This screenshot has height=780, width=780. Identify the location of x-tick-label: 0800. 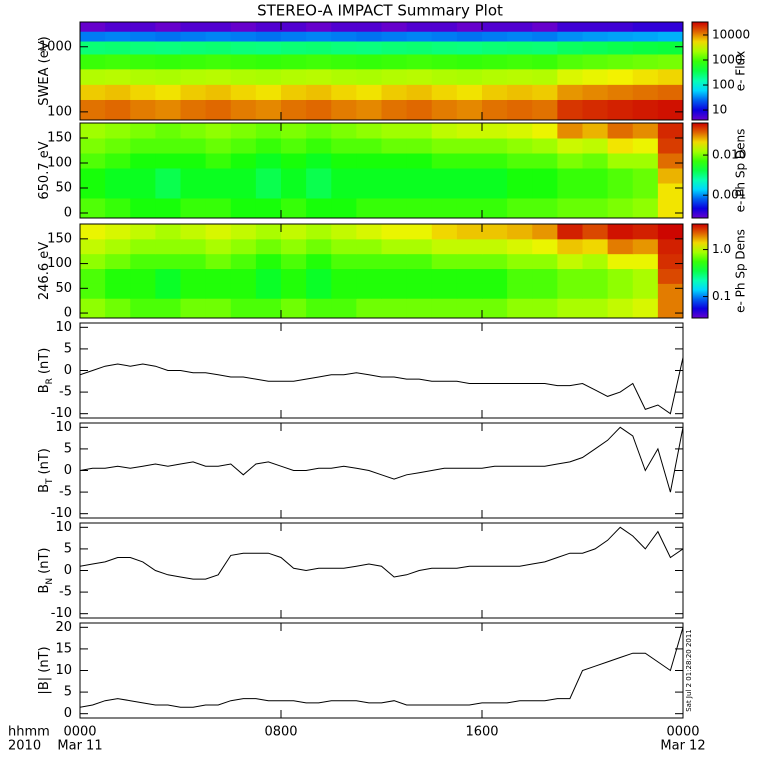
(280, 732).